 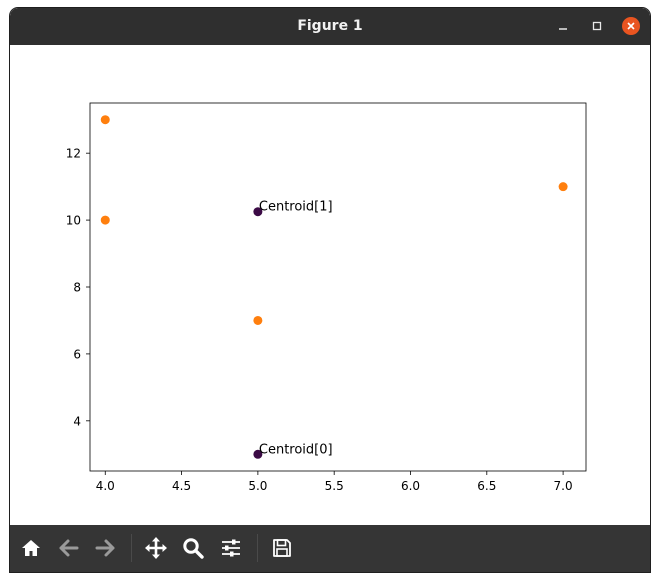 What do you see at coordinates (486, 486) in the screenshot?
I see `x-tick-label: 6.5` at bounding box center [486, 486].